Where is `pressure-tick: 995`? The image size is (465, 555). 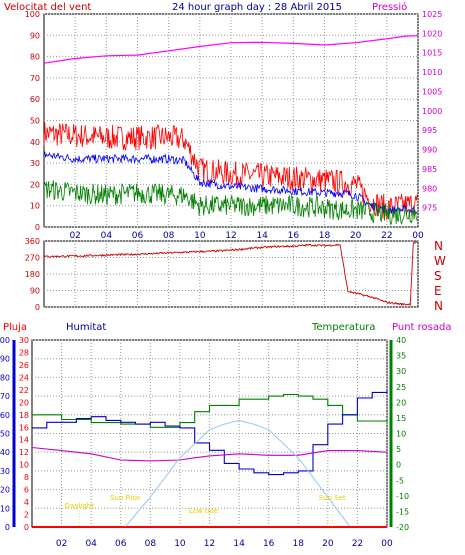 pressure-tick: 995 is located at coordinates (429, 130).